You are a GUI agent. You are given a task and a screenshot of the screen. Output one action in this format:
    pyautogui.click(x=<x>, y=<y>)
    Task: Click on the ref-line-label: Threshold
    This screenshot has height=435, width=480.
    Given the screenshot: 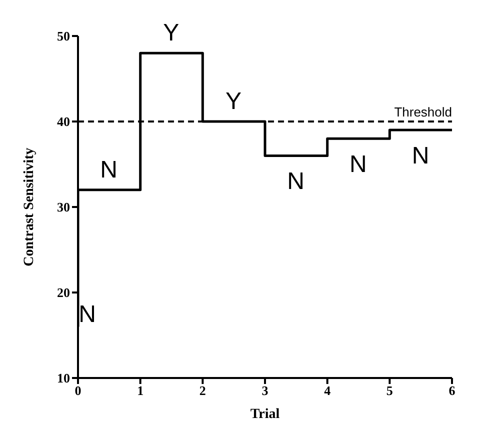 What is the action you would take?
    pyautogui.click(x=423, y=112)
    